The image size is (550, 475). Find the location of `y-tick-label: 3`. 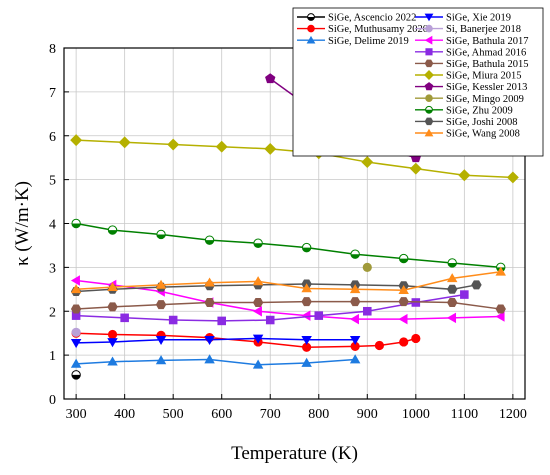

y-tick-label: 3 is located at coordinates (52, 268).